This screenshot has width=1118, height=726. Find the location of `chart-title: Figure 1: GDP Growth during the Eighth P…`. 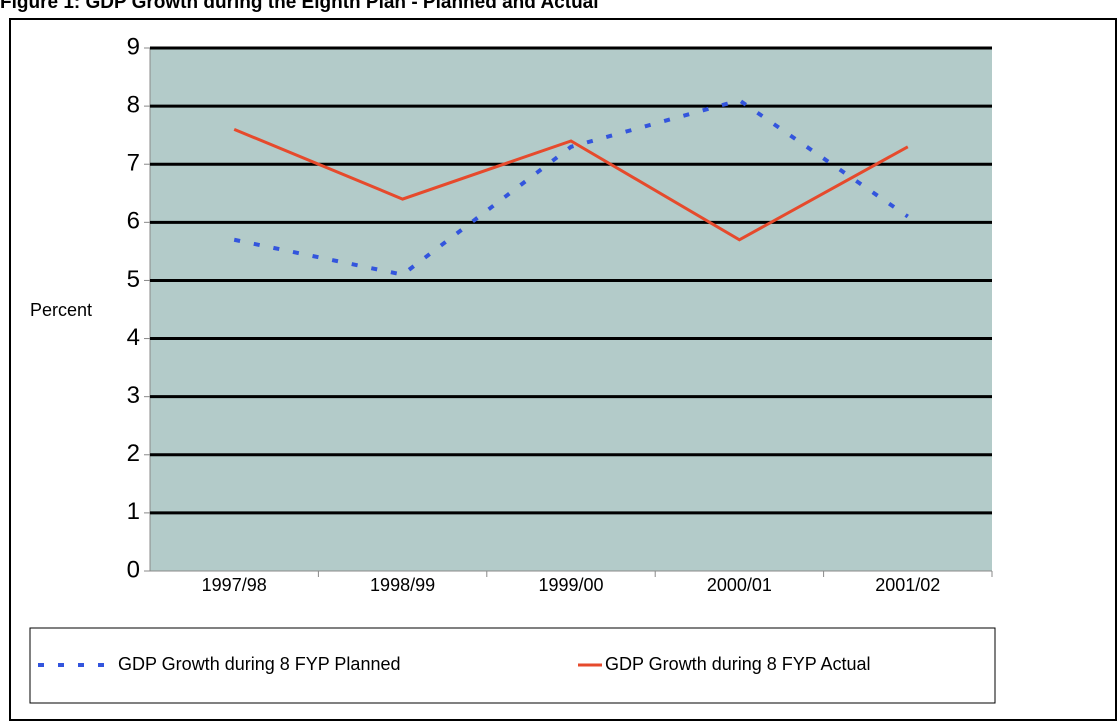

chart-title: Figure 1: GDP Growth during the Eighth P… is located at coordinates (299, 6).